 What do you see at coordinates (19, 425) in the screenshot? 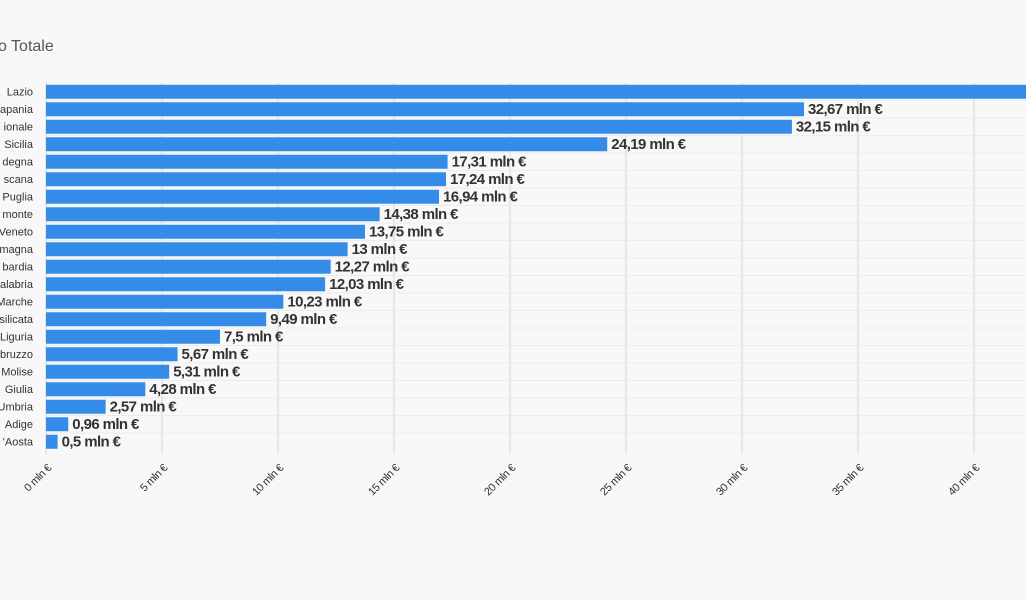
I see `y-tick-label: Adige` at bounding box center [19, 425].